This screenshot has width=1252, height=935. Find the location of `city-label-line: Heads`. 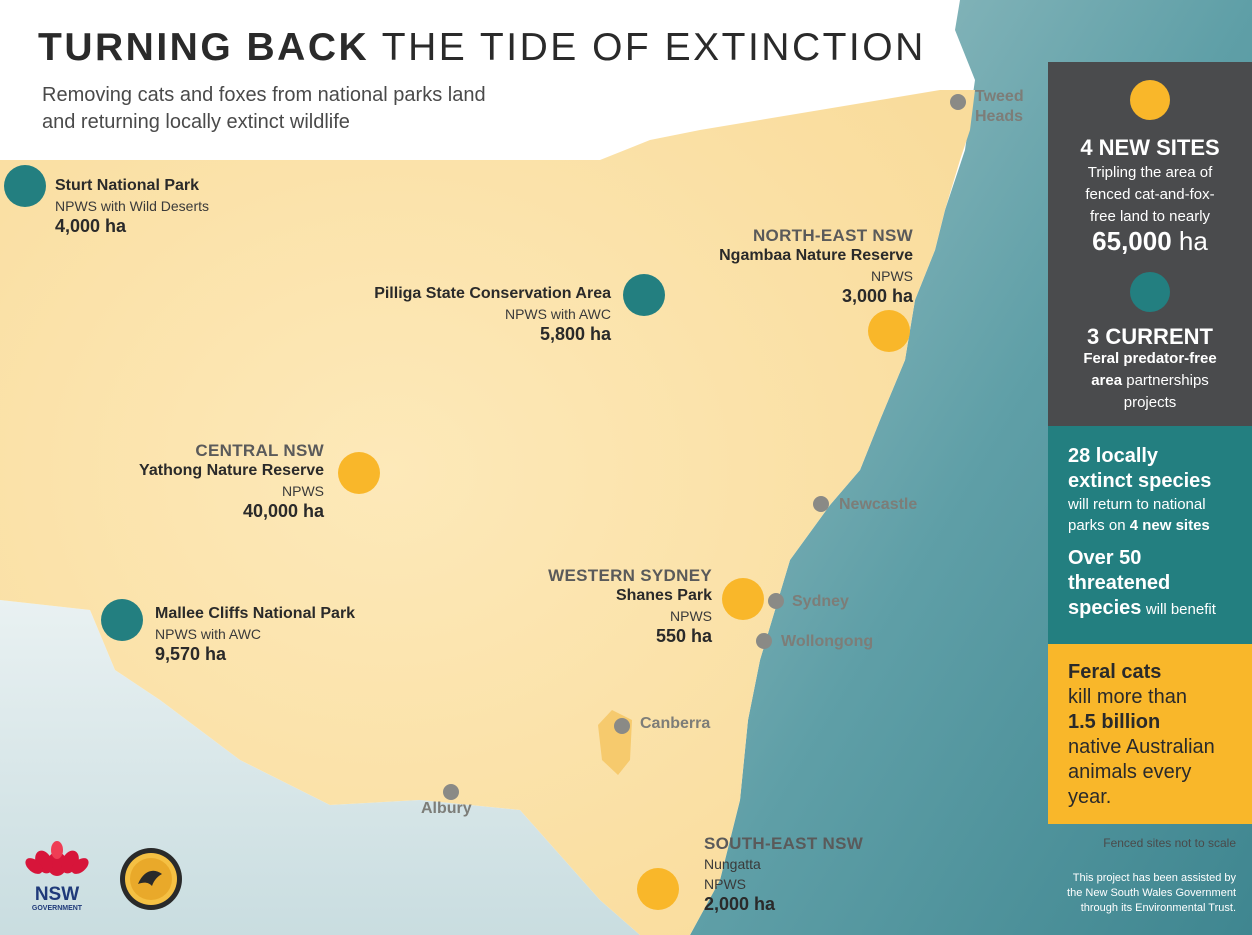

city-label-line: Heads is located at coordinates (999, 116).